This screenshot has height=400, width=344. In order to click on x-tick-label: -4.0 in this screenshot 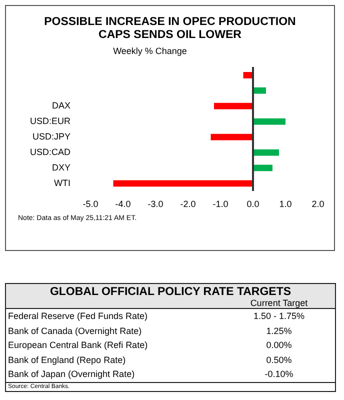, I will do `click(123, 204)`.